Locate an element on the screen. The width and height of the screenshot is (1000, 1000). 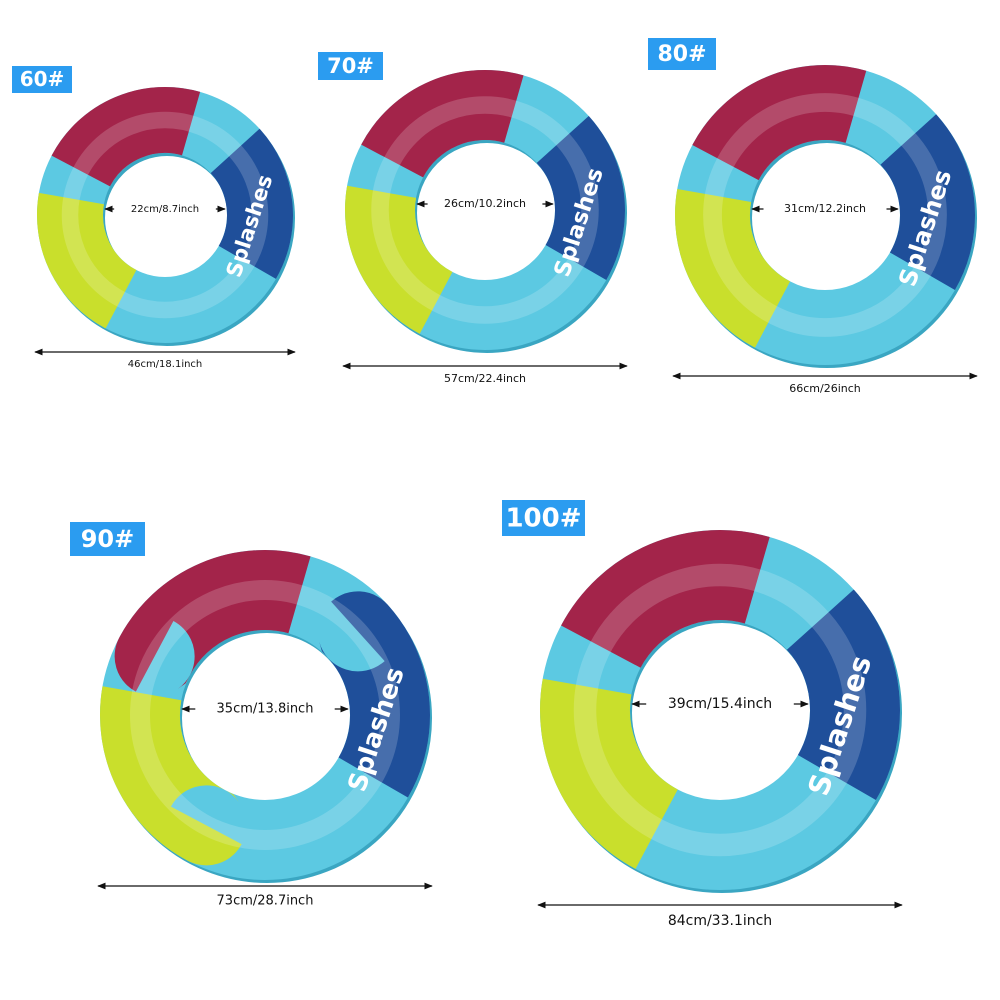
inner-size: 22cm/8.7inch is located at coordinates (165, 209).